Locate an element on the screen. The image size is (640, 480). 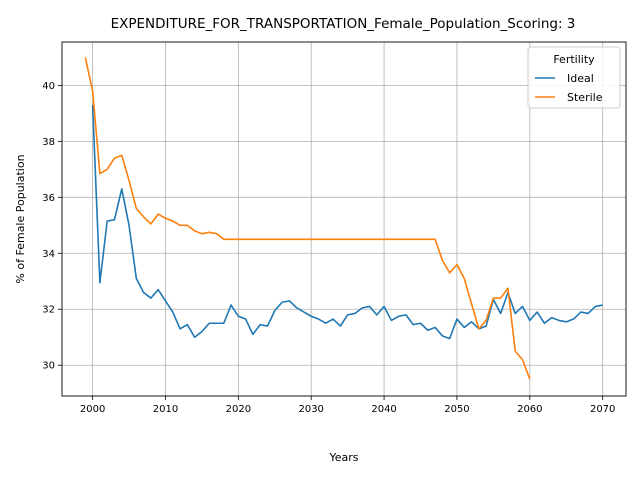
x-tick-label: 2060 is located at coordinates (529, 409).